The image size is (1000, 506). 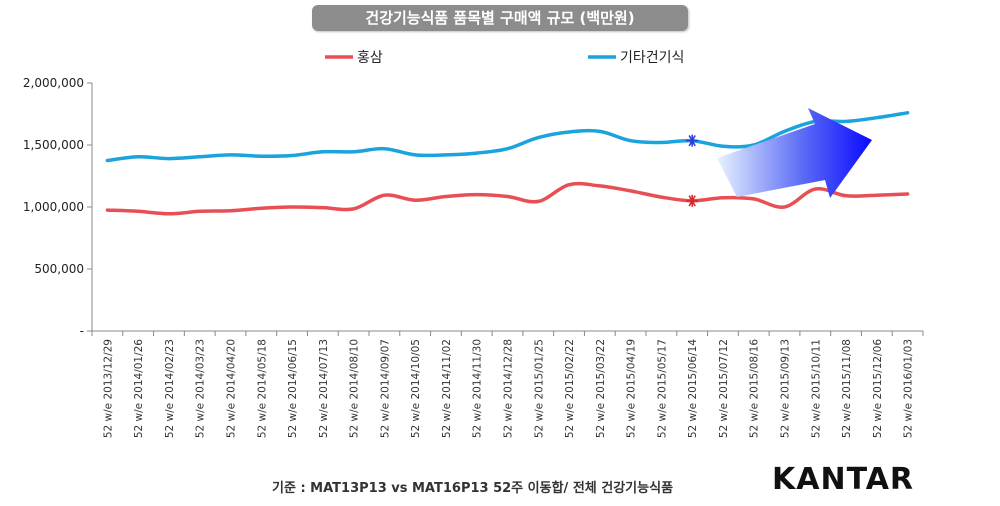 What do you see at coordinates (539, 388) in the screenshot?
I see `x-tick-label: 52 w/e 2015/01/25` at bounding box center [539, 388].